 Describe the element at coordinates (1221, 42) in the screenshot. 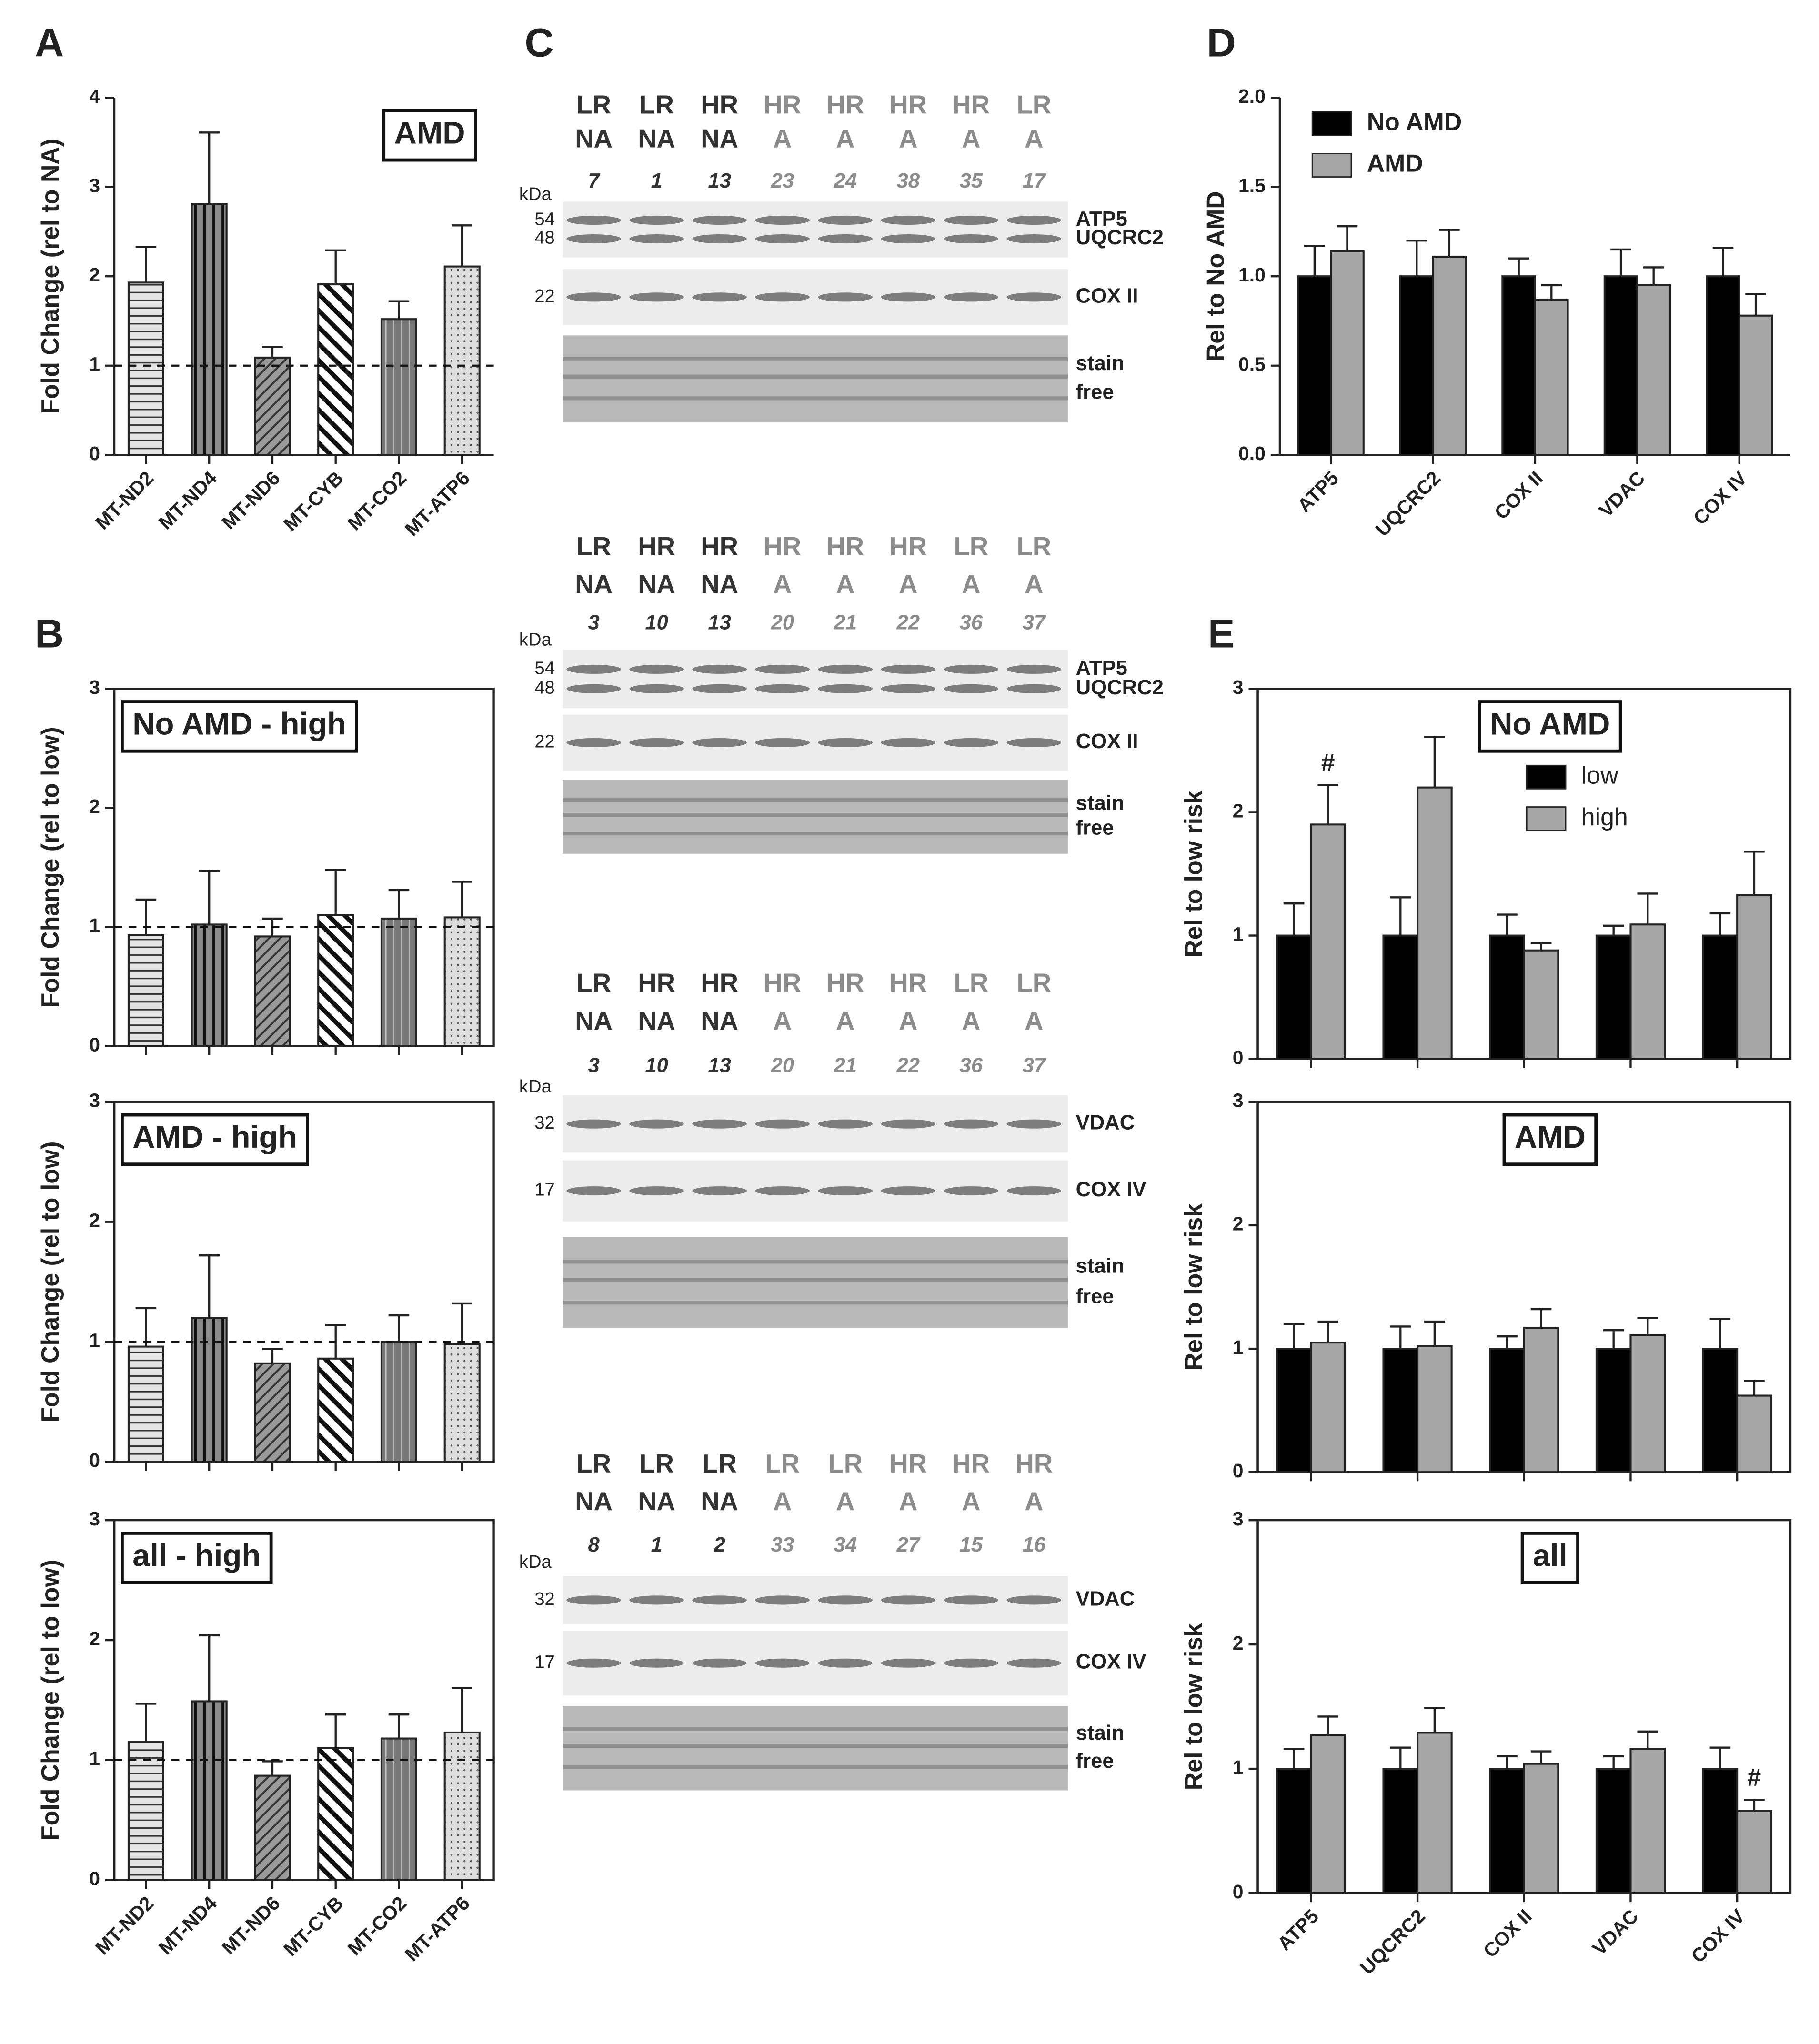

I see `panel-label: D` at that location.